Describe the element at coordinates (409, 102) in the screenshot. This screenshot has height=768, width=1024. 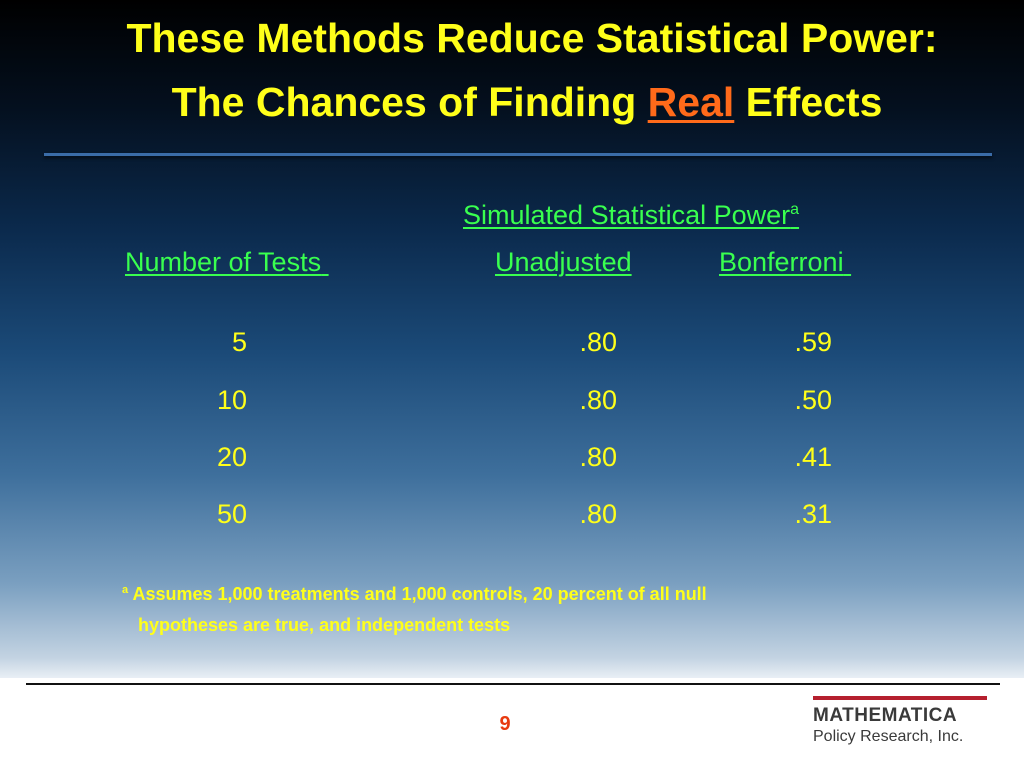
I see `title-text-before: The Chances of Finding` at that location.